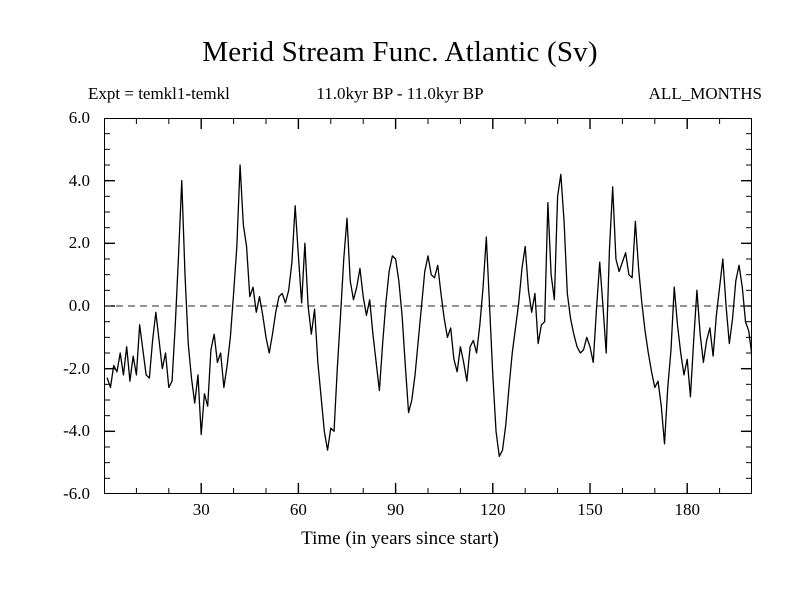  What do you see at coordinates (62, 305) in the screenshot?
I see `y-axis-tick-labels: -6.0 -4.0 -2.0 0.0 2.0 4.0 6.0` at bounding box center [62, 305].